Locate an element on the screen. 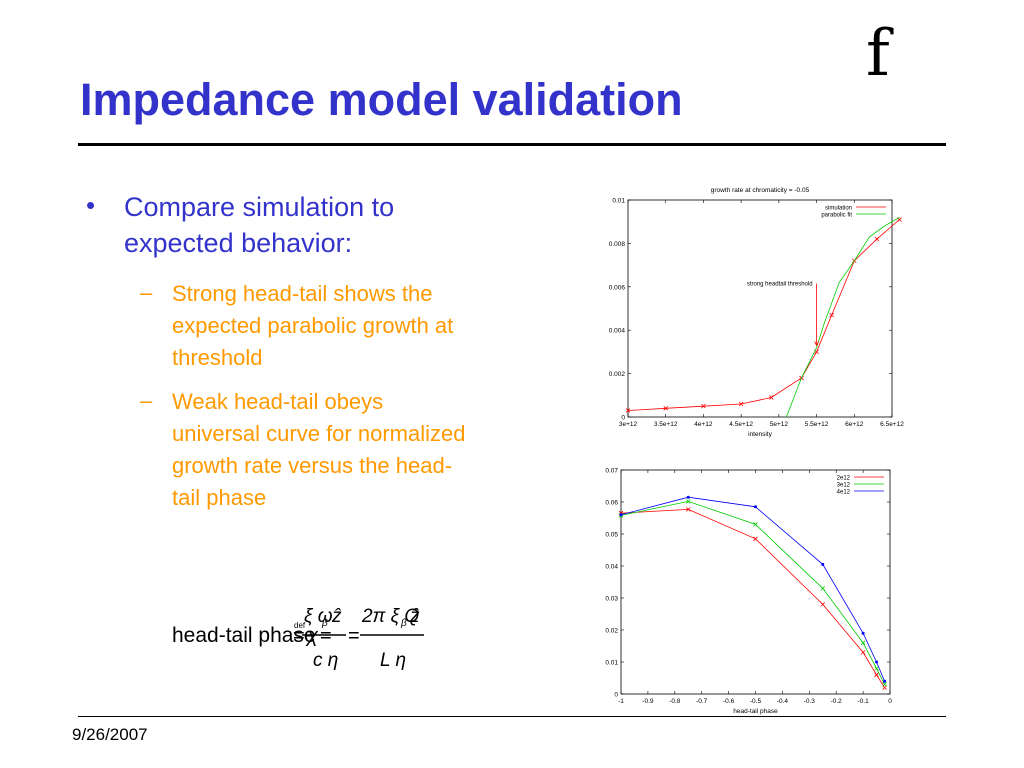 This screenshot has width=1024, height=768. x-tick-label: -0.4 is located at coordinates (783, 701).